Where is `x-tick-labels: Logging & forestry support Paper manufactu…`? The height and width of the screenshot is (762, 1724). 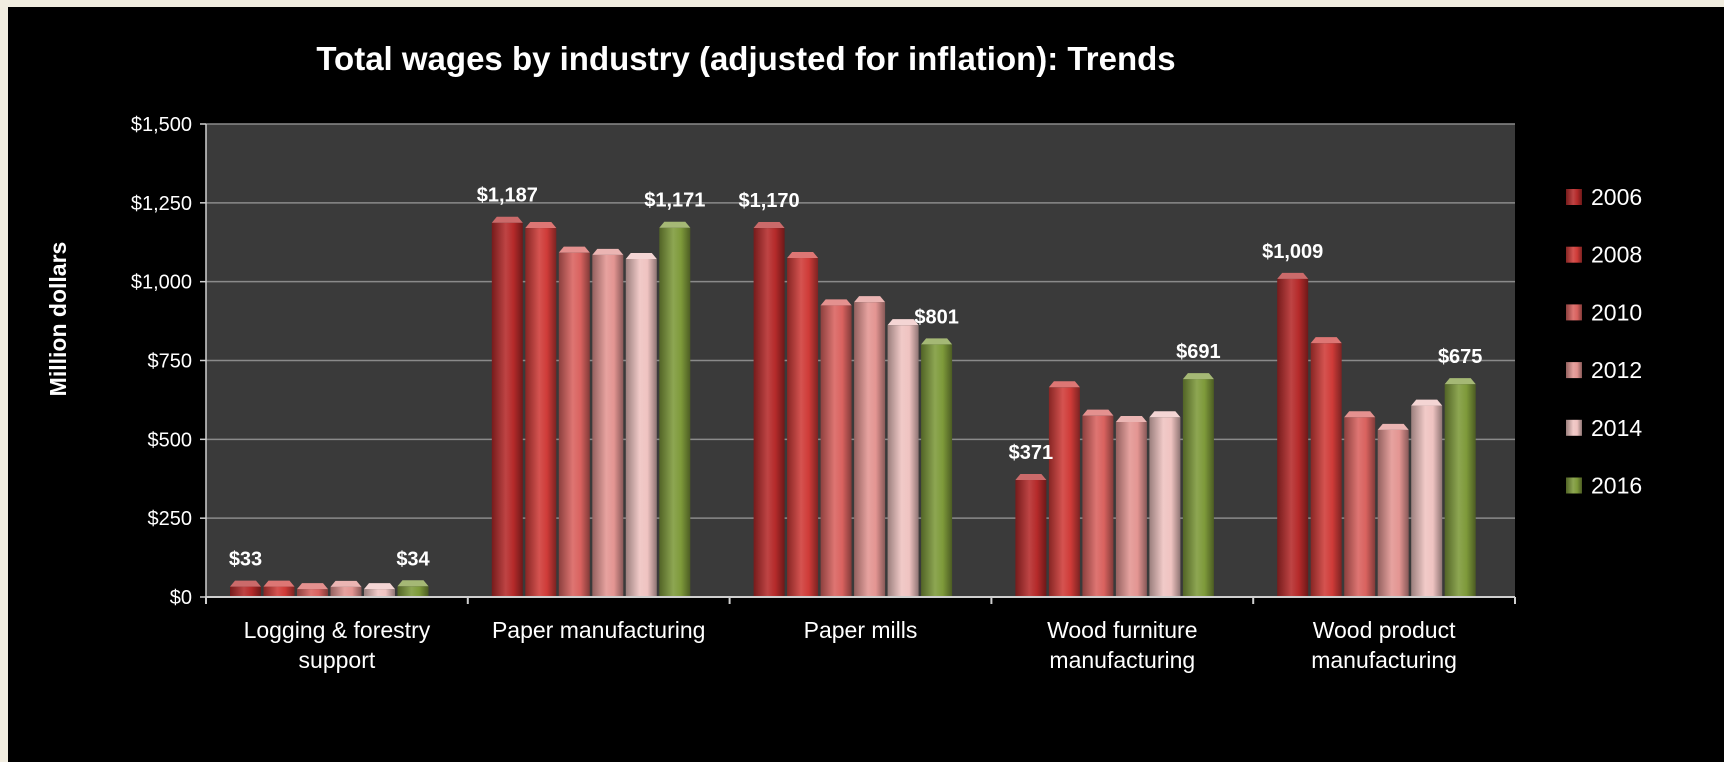 x-tick-labels: Logging & forestry support Paper manufactu… is located at coordinates (850, 645).